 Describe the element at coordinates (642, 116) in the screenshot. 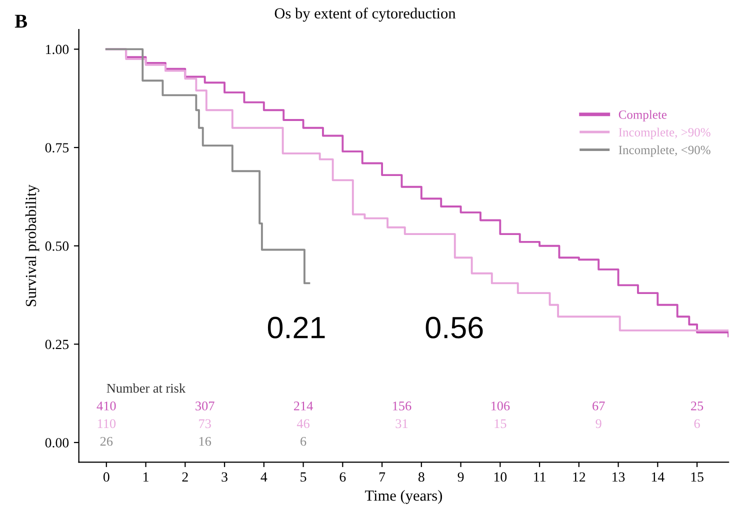

I see `legend-label: Complete` at that location.